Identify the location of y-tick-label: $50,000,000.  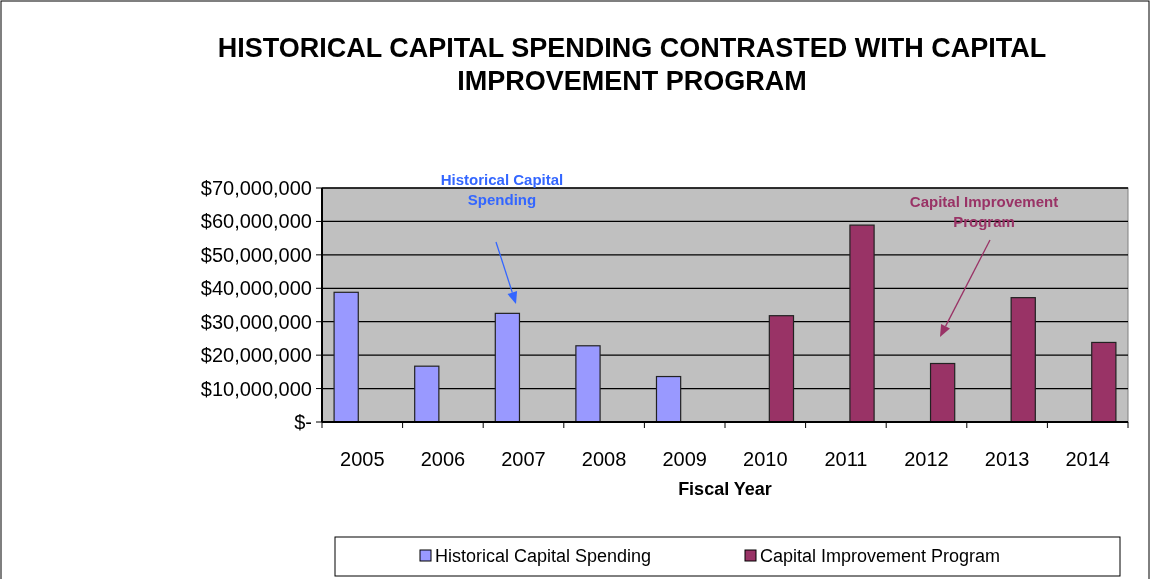
(256, 254).